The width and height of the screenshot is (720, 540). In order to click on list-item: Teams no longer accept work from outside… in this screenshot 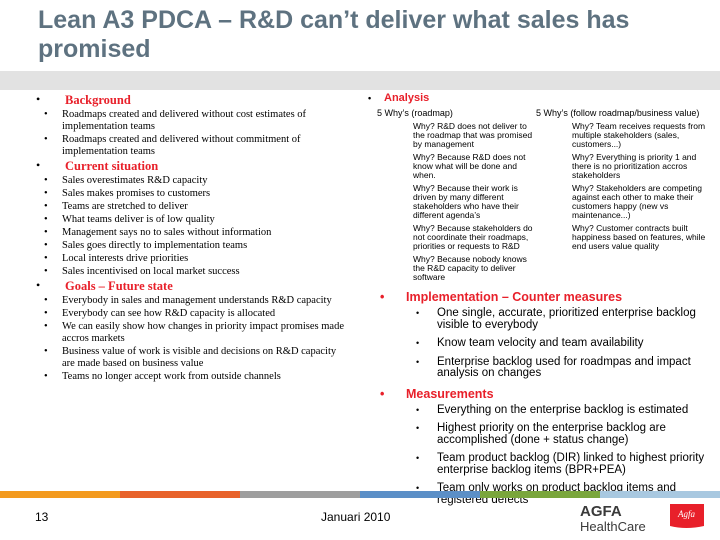, I will do `click(187, 377)`.